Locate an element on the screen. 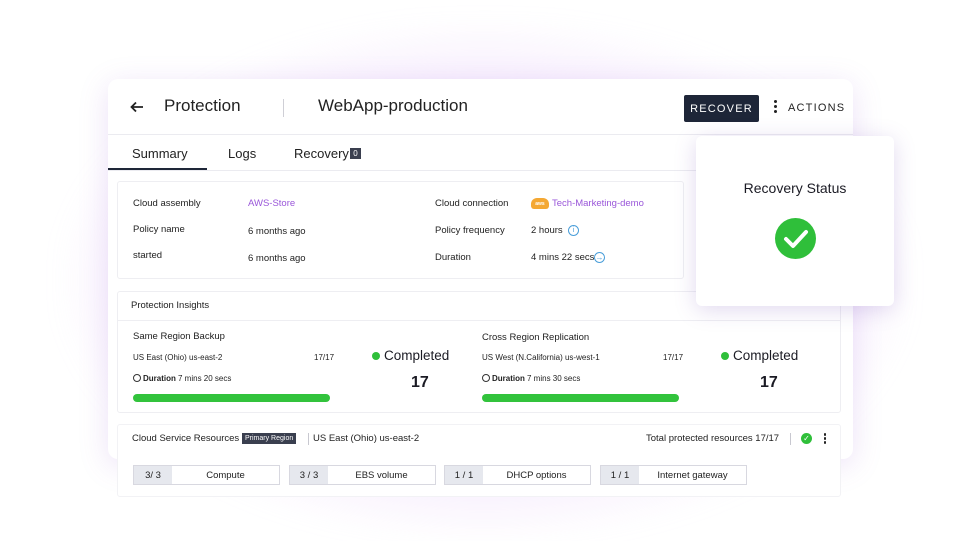 The image size is (960, 541). actions-button: ACTIONS is located at coordinates (817, 108).